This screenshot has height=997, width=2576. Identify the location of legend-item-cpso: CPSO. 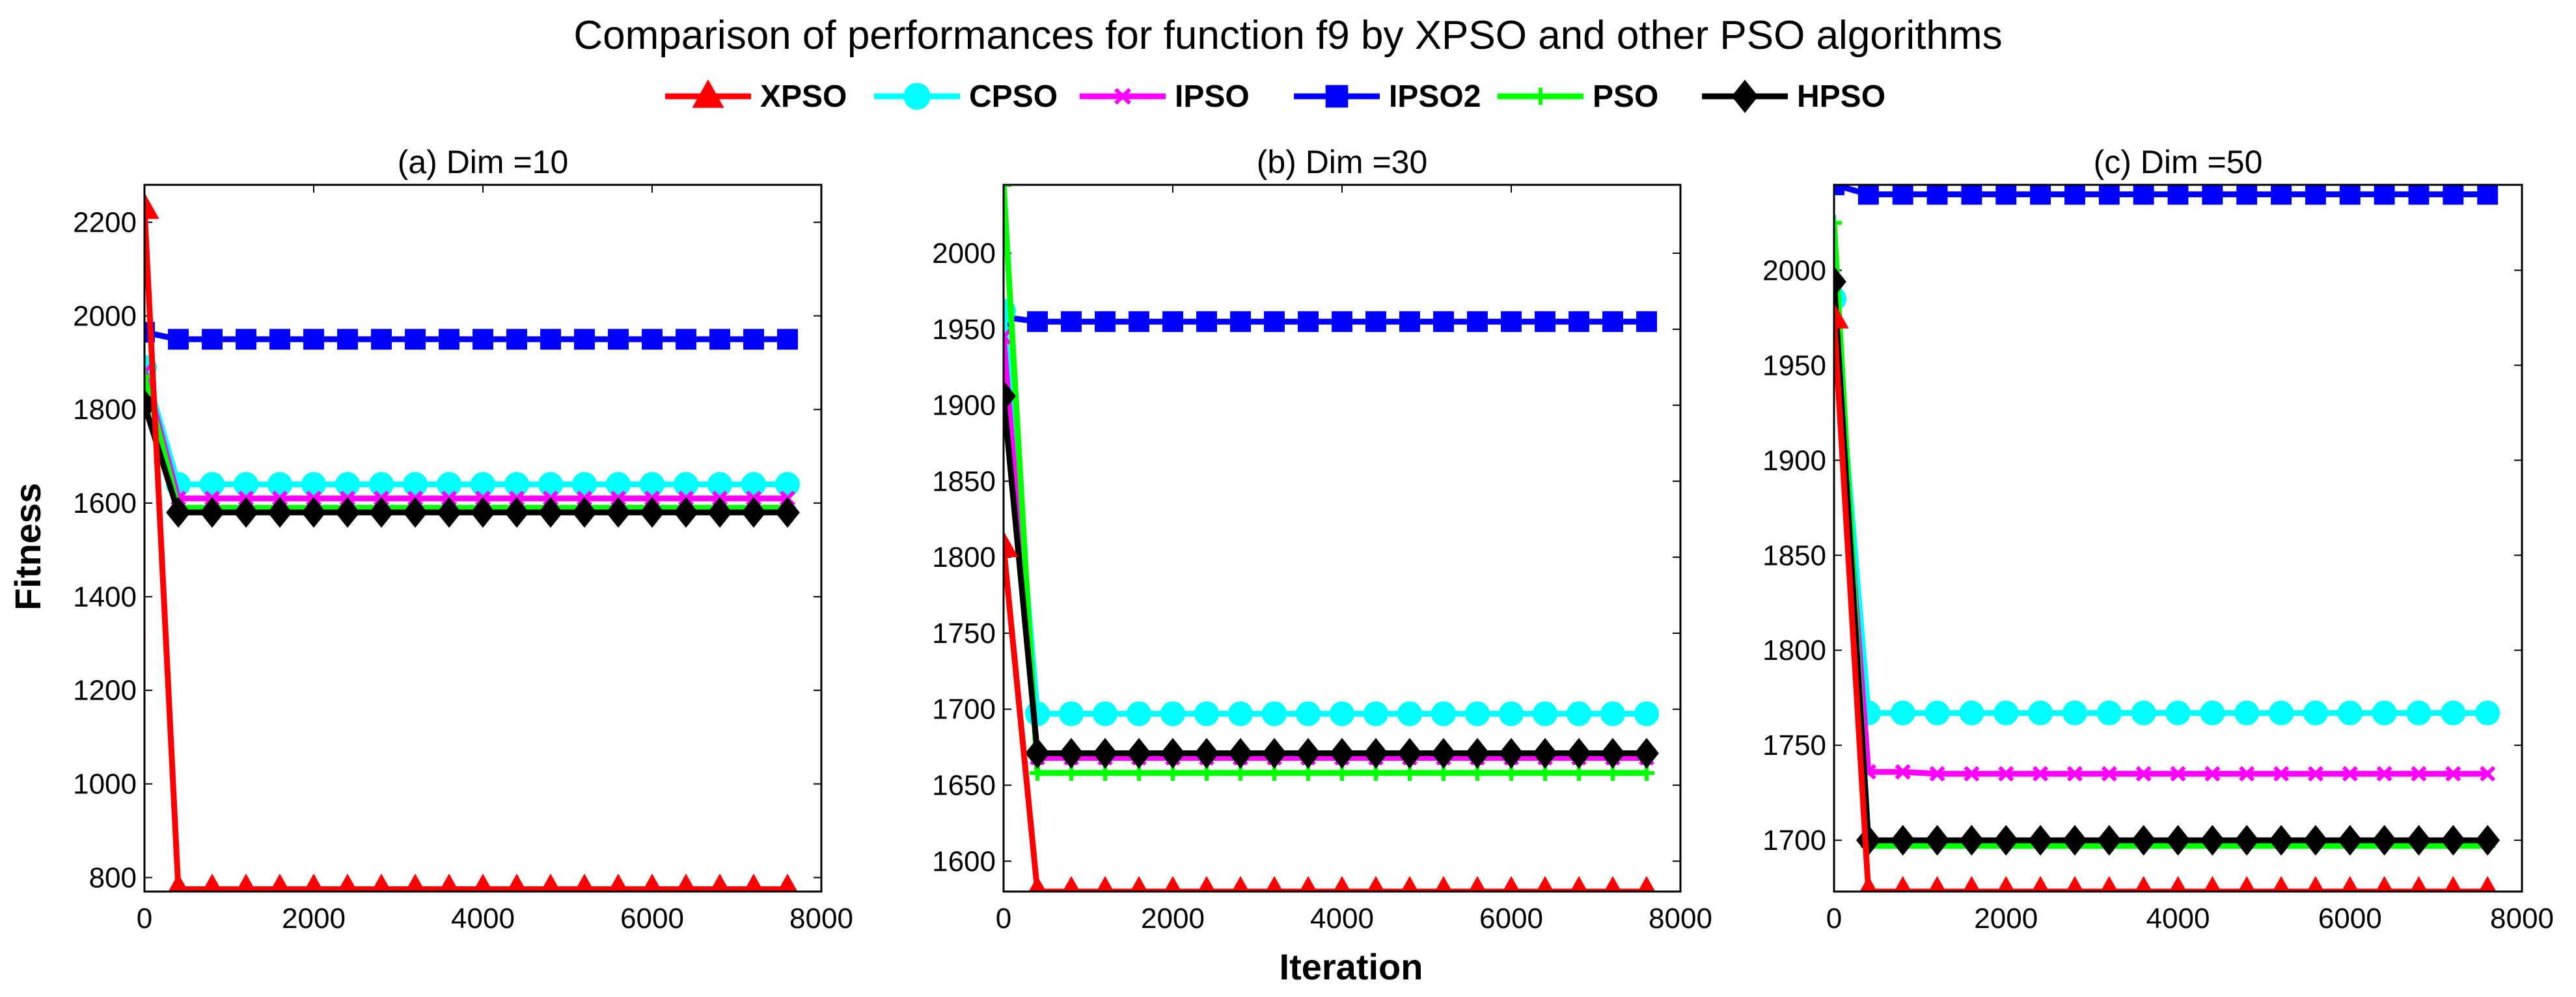
(966, 96).